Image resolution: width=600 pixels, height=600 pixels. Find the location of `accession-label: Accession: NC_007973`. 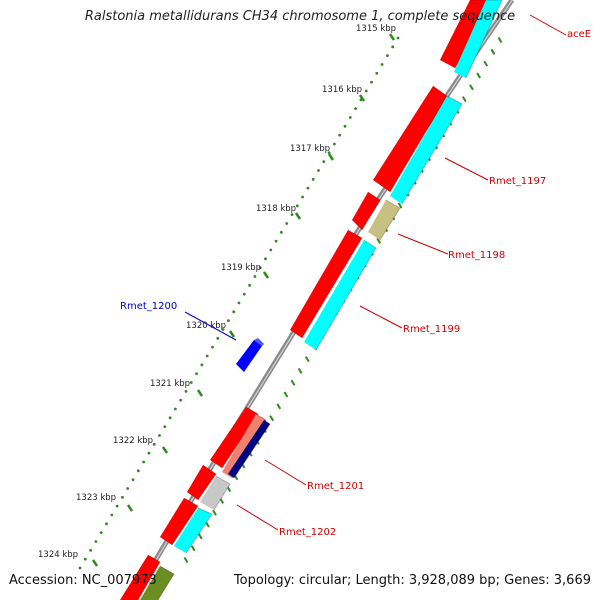

accession-label: Accession: NC_007973 is located at coordinates (83, 580).